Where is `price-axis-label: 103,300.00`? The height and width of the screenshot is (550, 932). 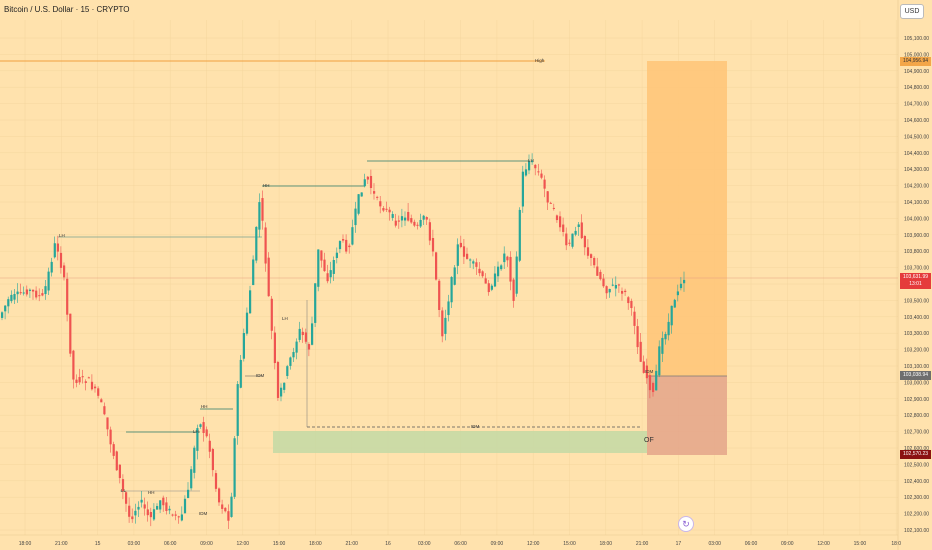 price-axis-label: 103,300.00 is located at coordinates (916, 334).